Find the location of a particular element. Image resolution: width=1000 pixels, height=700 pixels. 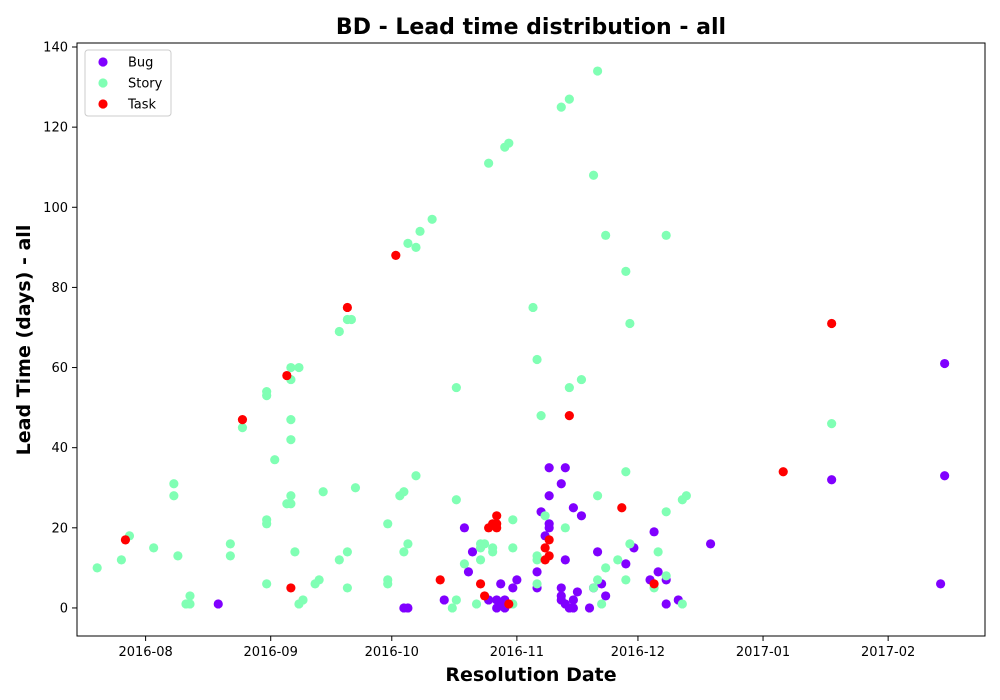

y-tick-label: 60 is located at coordinates (59, 368).